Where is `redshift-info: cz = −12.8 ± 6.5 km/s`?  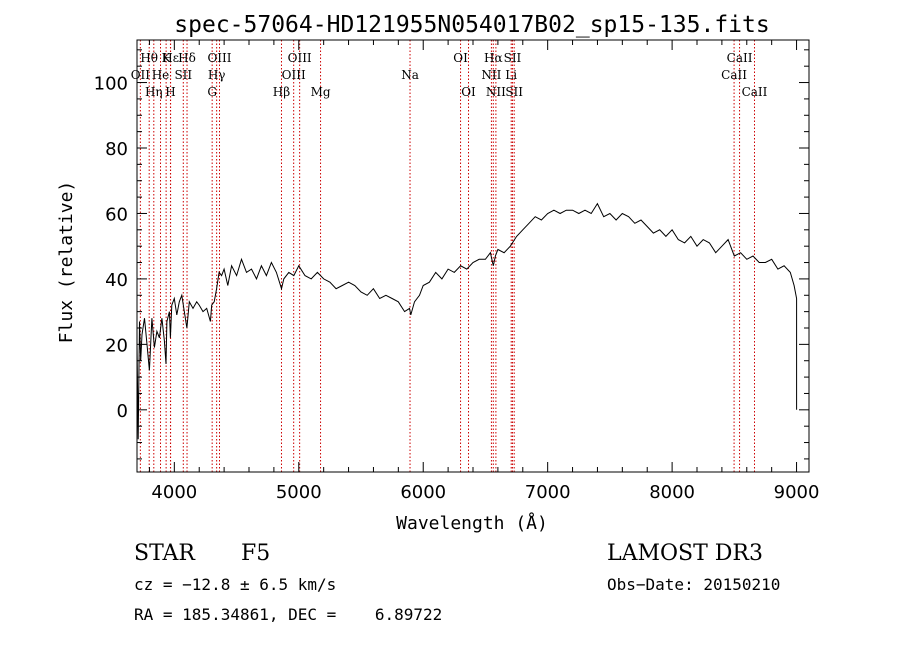 redshift-info: cz = −12.8 ± 6.5 km/s is located at coordinates (235, 584).